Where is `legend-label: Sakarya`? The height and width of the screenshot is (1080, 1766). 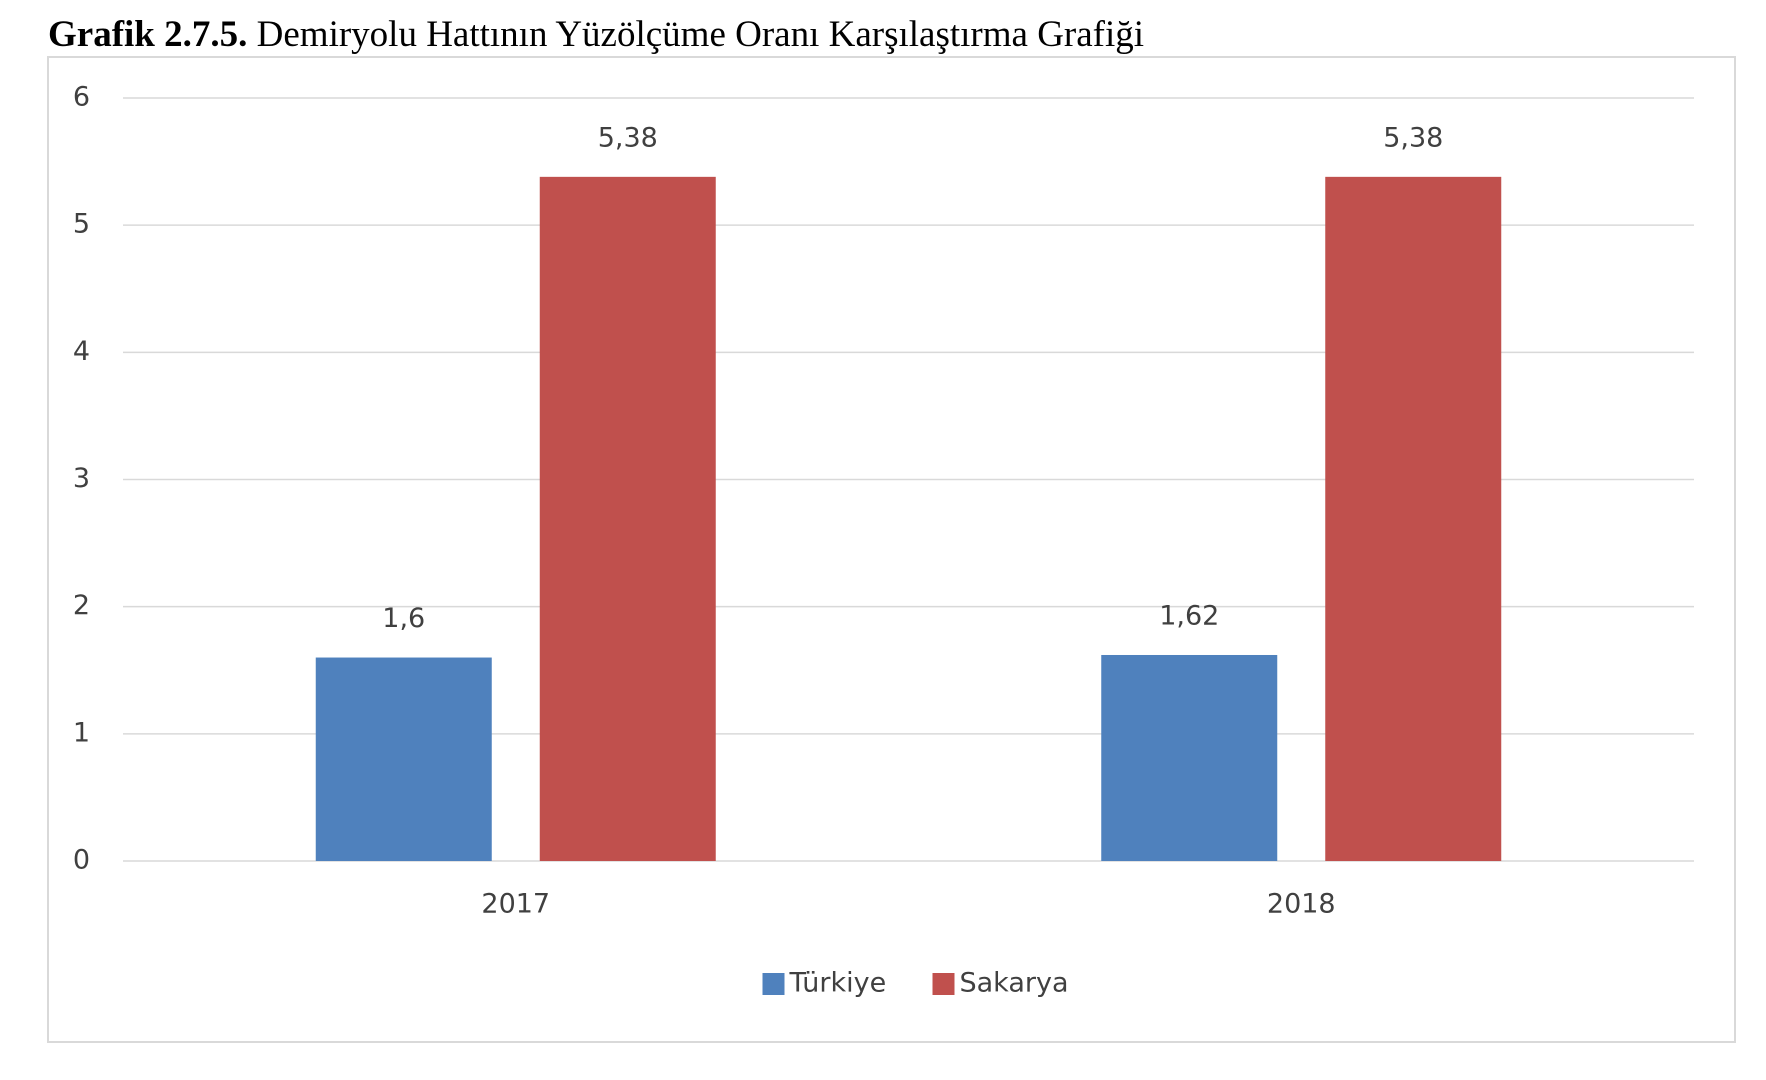
legend-label: Sakarya is located at coordinates (1014, 983).